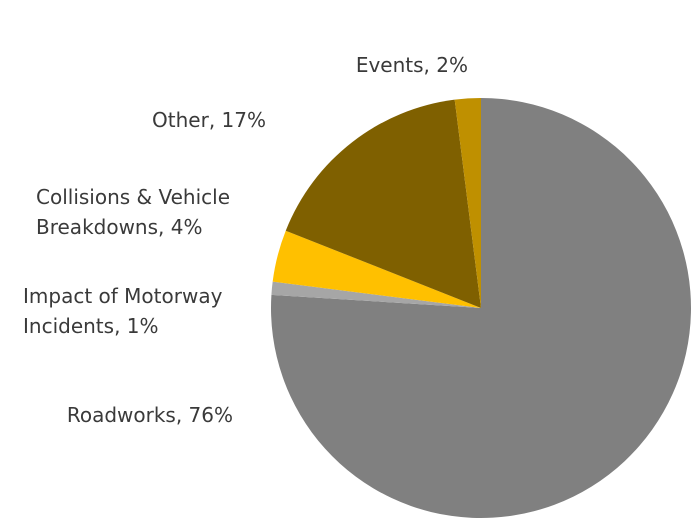 The image size is (698, 524). What do you see at coordinates (412, 65) in the screenshot?
I see `slice-label-events: Events, 2%` at bounding box center [412, 65].